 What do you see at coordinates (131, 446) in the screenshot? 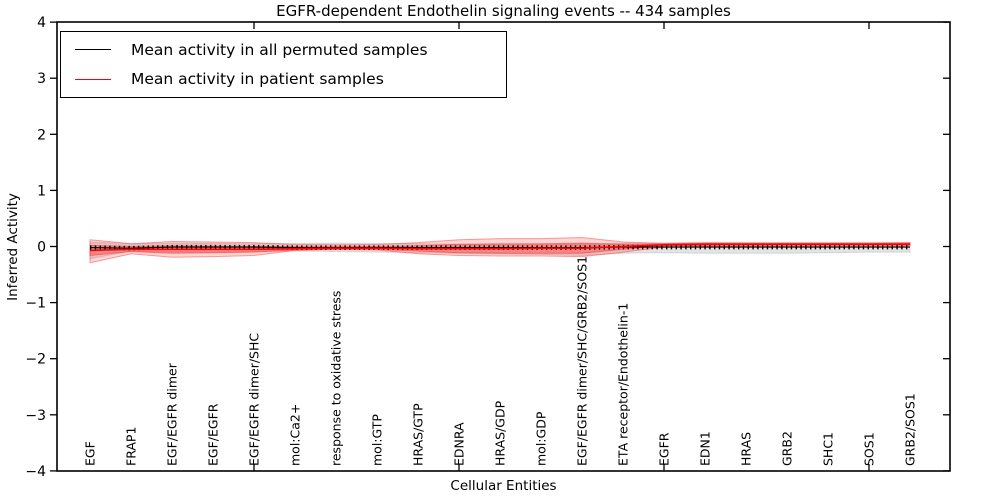
I see `category-label: FRAP1` at bounding box center [131, 446].